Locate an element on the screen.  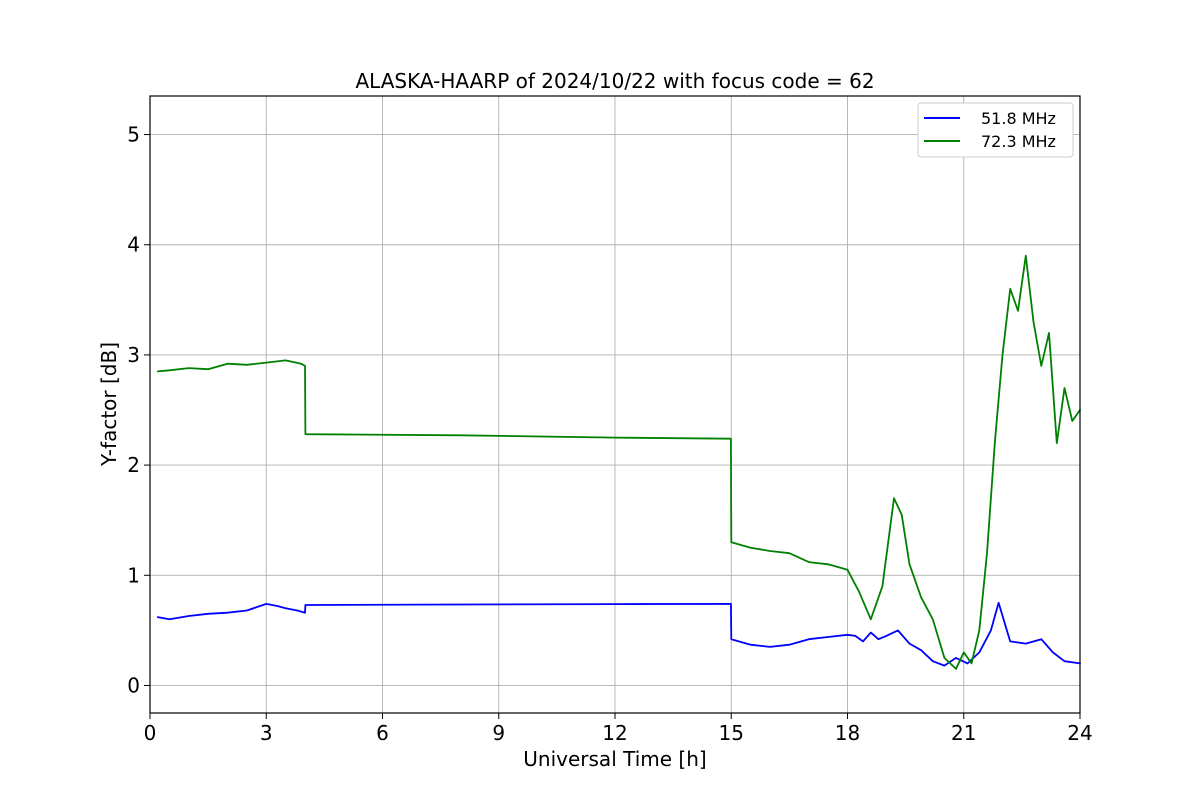
x-tick-label-3: 3 is located at coordinates (266, 733).